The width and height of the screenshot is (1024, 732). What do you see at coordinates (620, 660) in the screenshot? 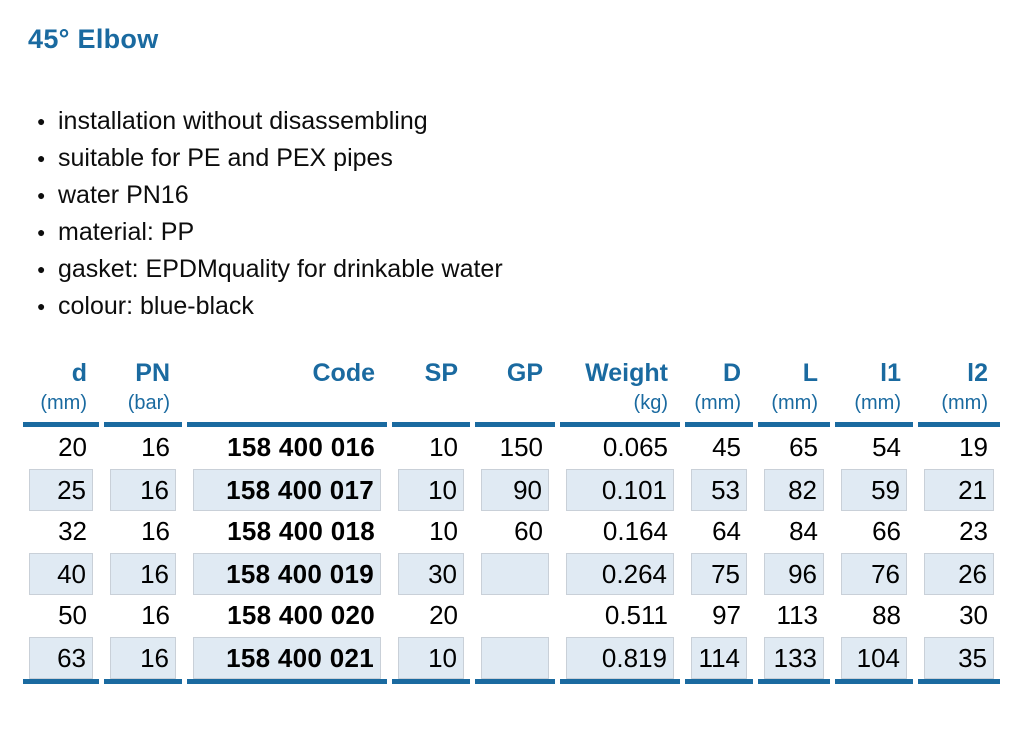
I see `table-cell-weight: 0.819` at bounding box center [620, 660].